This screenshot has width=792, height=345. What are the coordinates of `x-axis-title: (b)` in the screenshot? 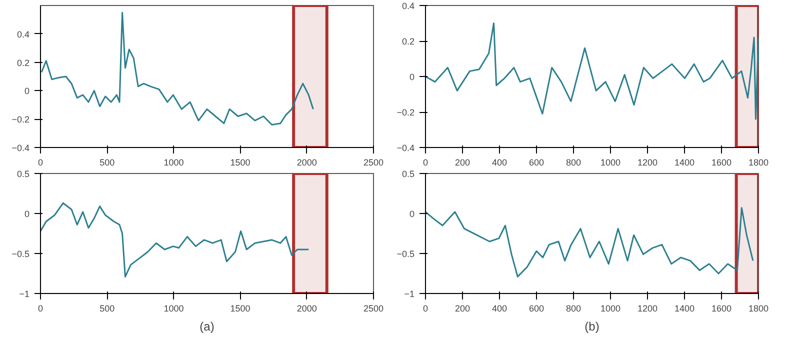 It's located at (592, 327).